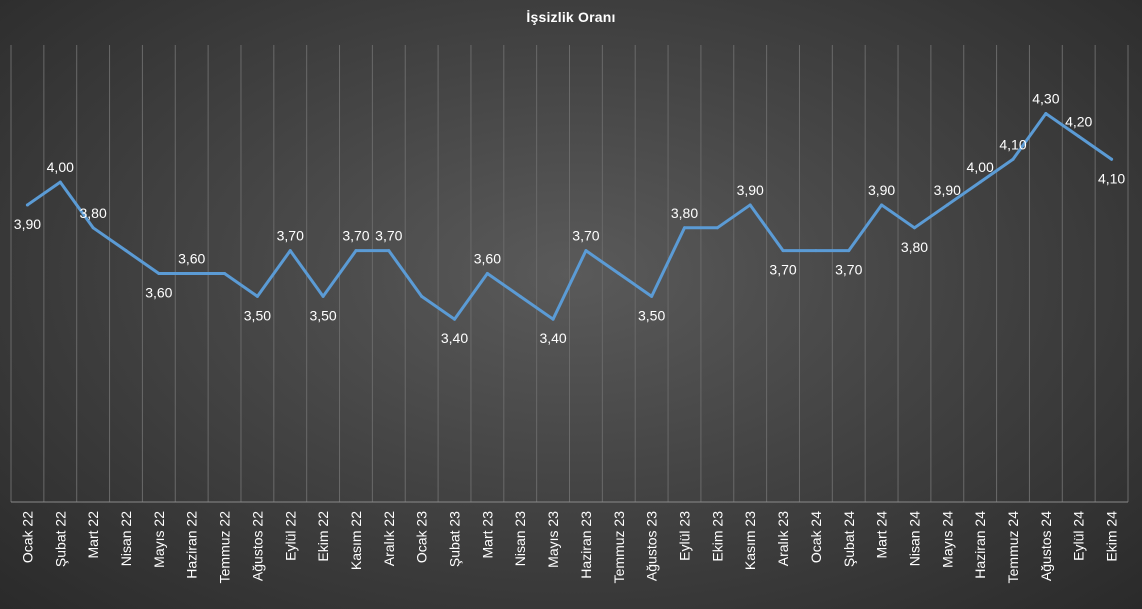 Image resolution: width=1142 pixels, height=609 pixels. I want to click on x-tick-label: Ocak 24, so click(816, 537).